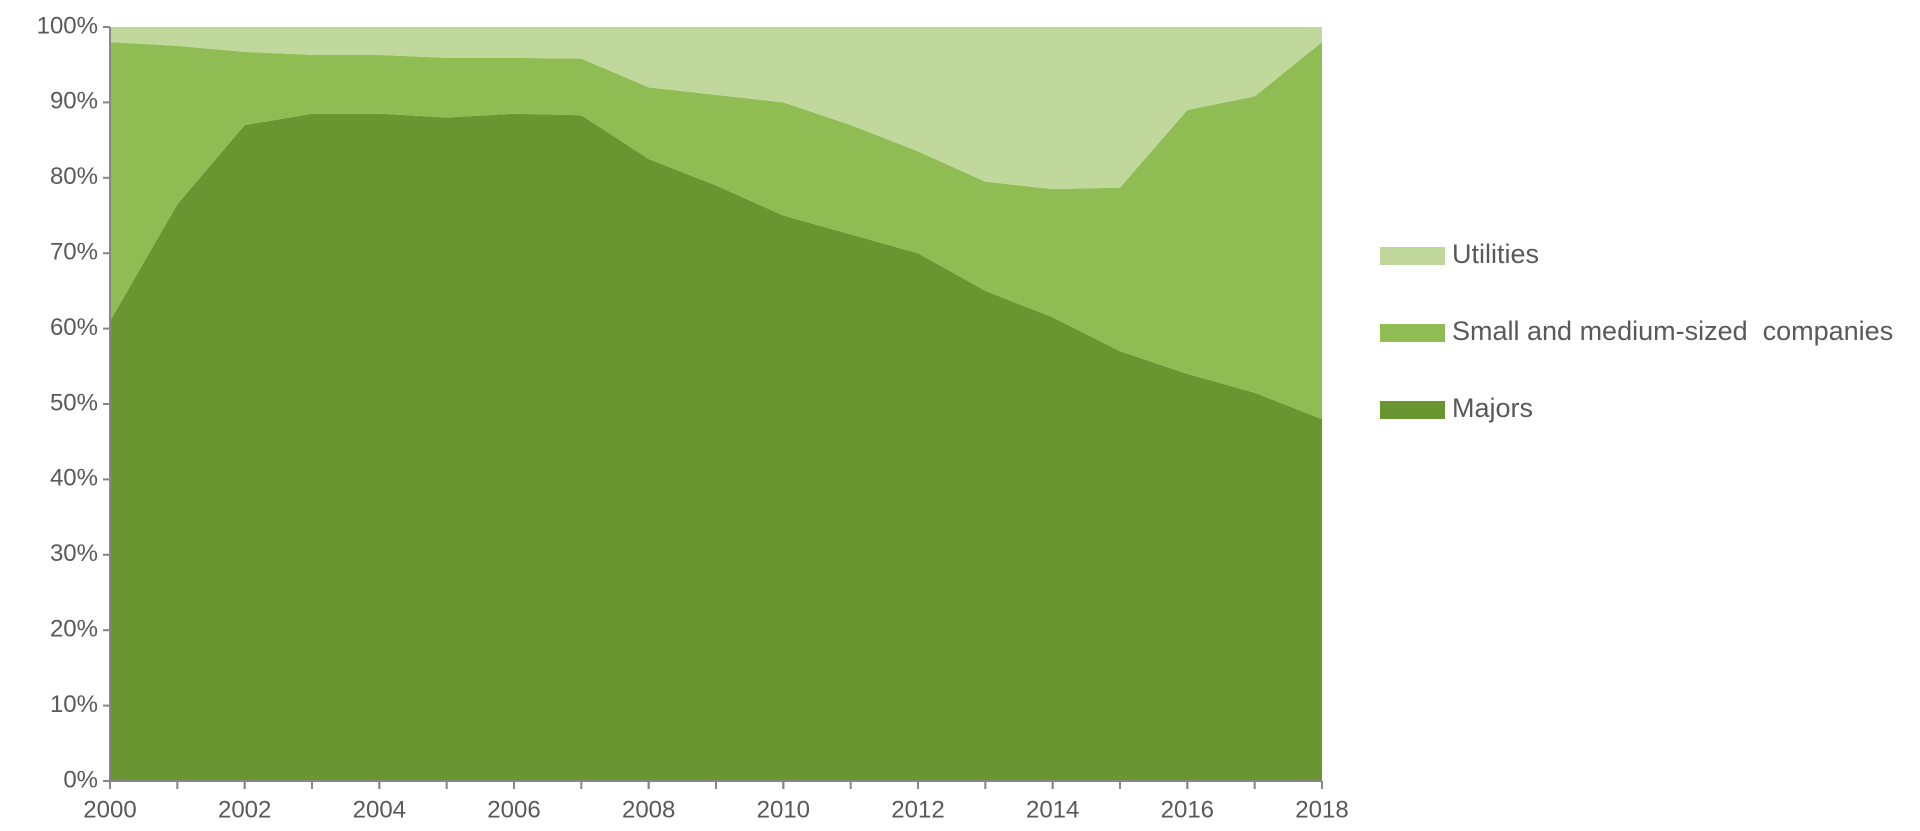 The height and width of the screenshot is (831, 1920). I want to click on legend-label: Utilities, so click(1495, 254).